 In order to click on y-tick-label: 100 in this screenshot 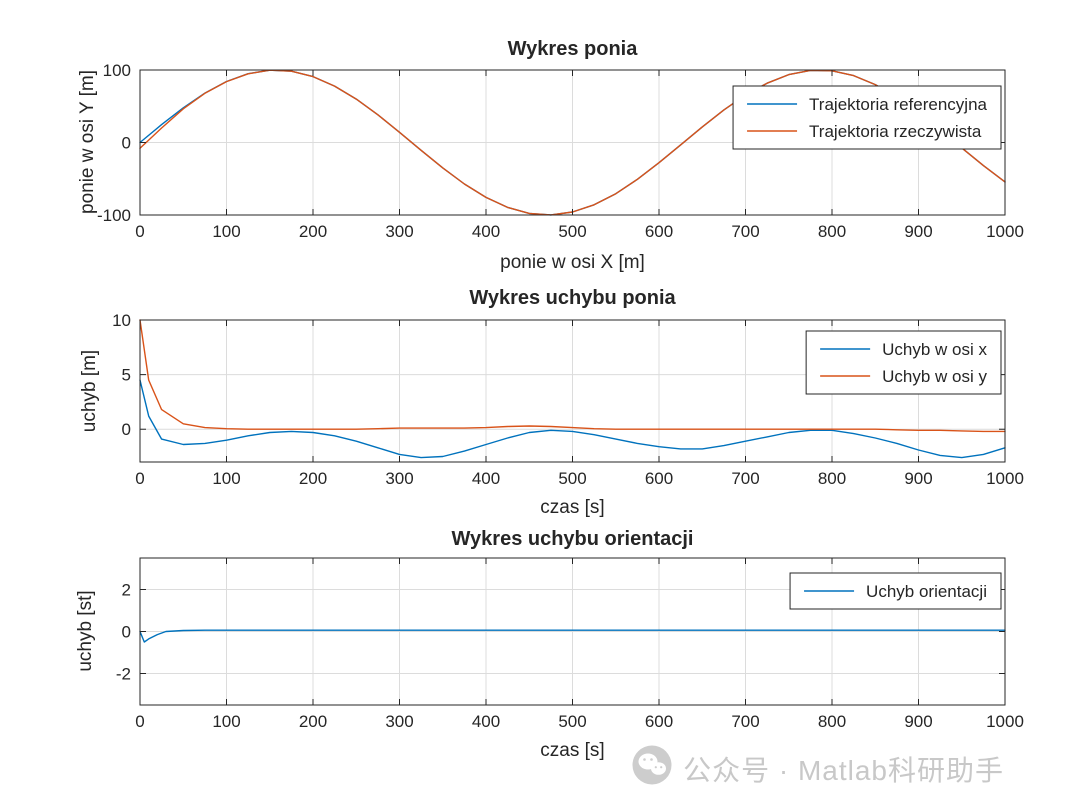, I will do `click(117, 70)`.